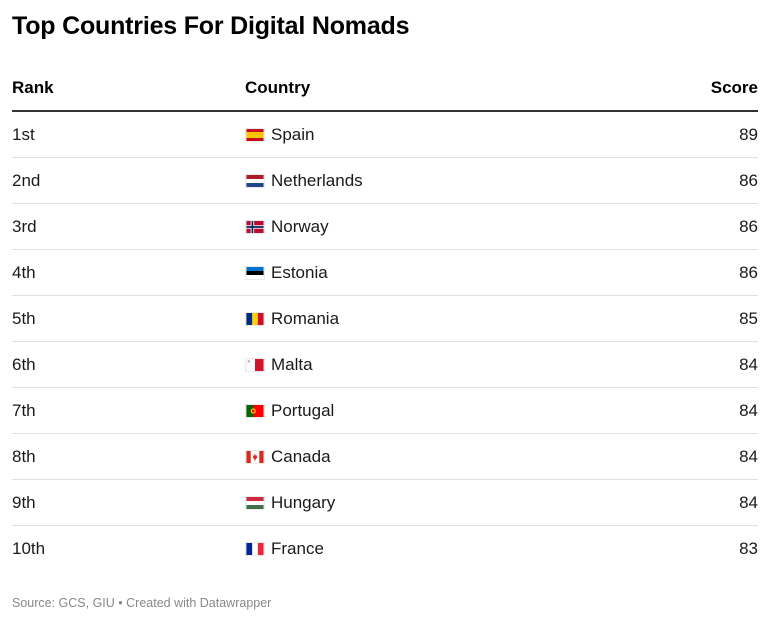  I want to click on table-row: 4th Estonia 86, so click(385, 272).